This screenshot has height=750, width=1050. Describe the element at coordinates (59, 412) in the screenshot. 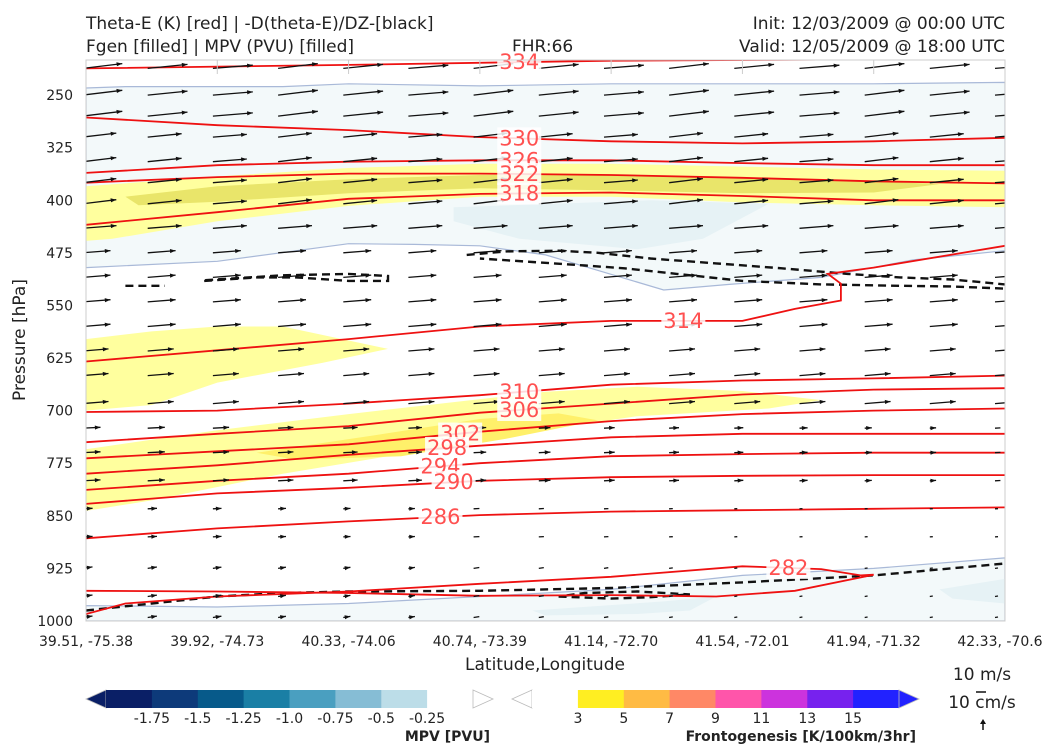

I see `y-tick-label: 700` at that location.